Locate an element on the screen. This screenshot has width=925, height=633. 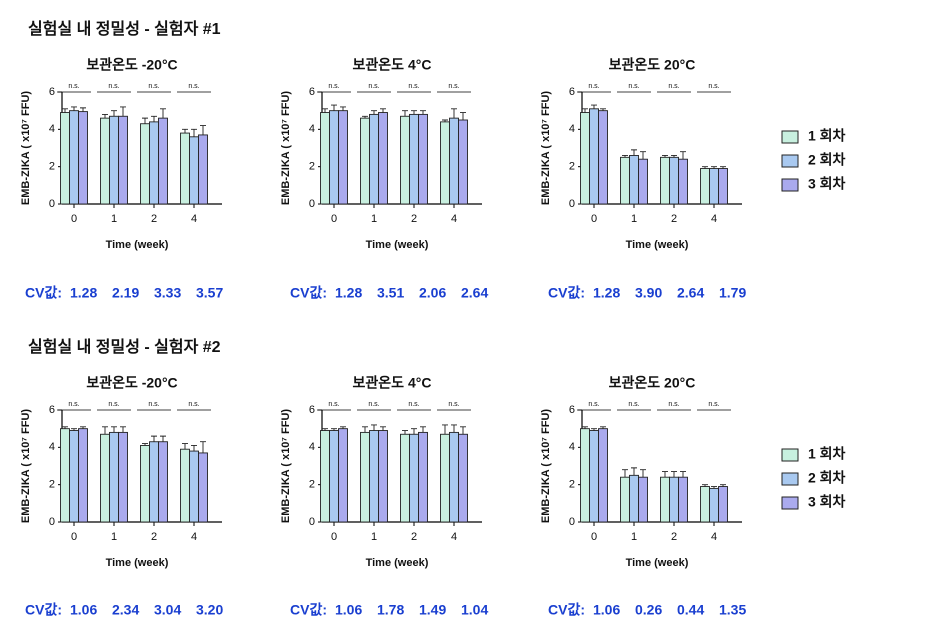
legend-label: 3 회차 is located at coordinates (827, 502).